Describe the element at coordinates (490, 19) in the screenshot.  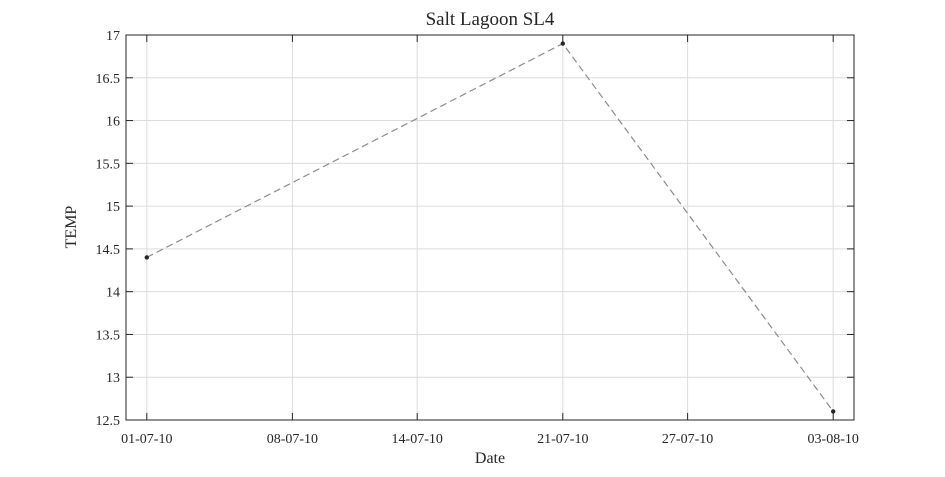
I see `chart-title: Salt Lagoon SL4` at that location.